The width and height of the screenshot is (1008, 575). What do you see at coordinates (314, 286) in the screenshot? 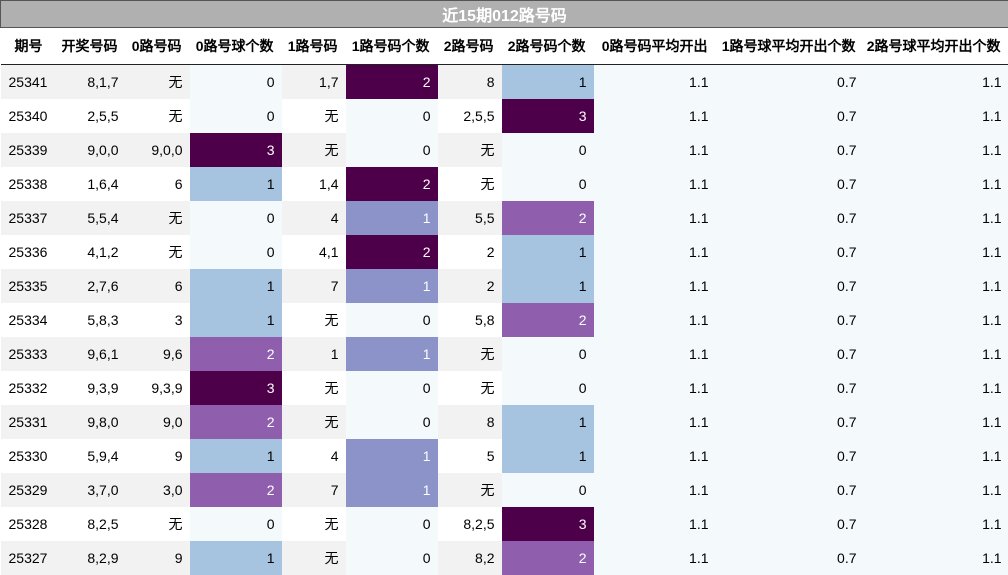
I see `table-cell: 7` at bounding box center [314, 286].